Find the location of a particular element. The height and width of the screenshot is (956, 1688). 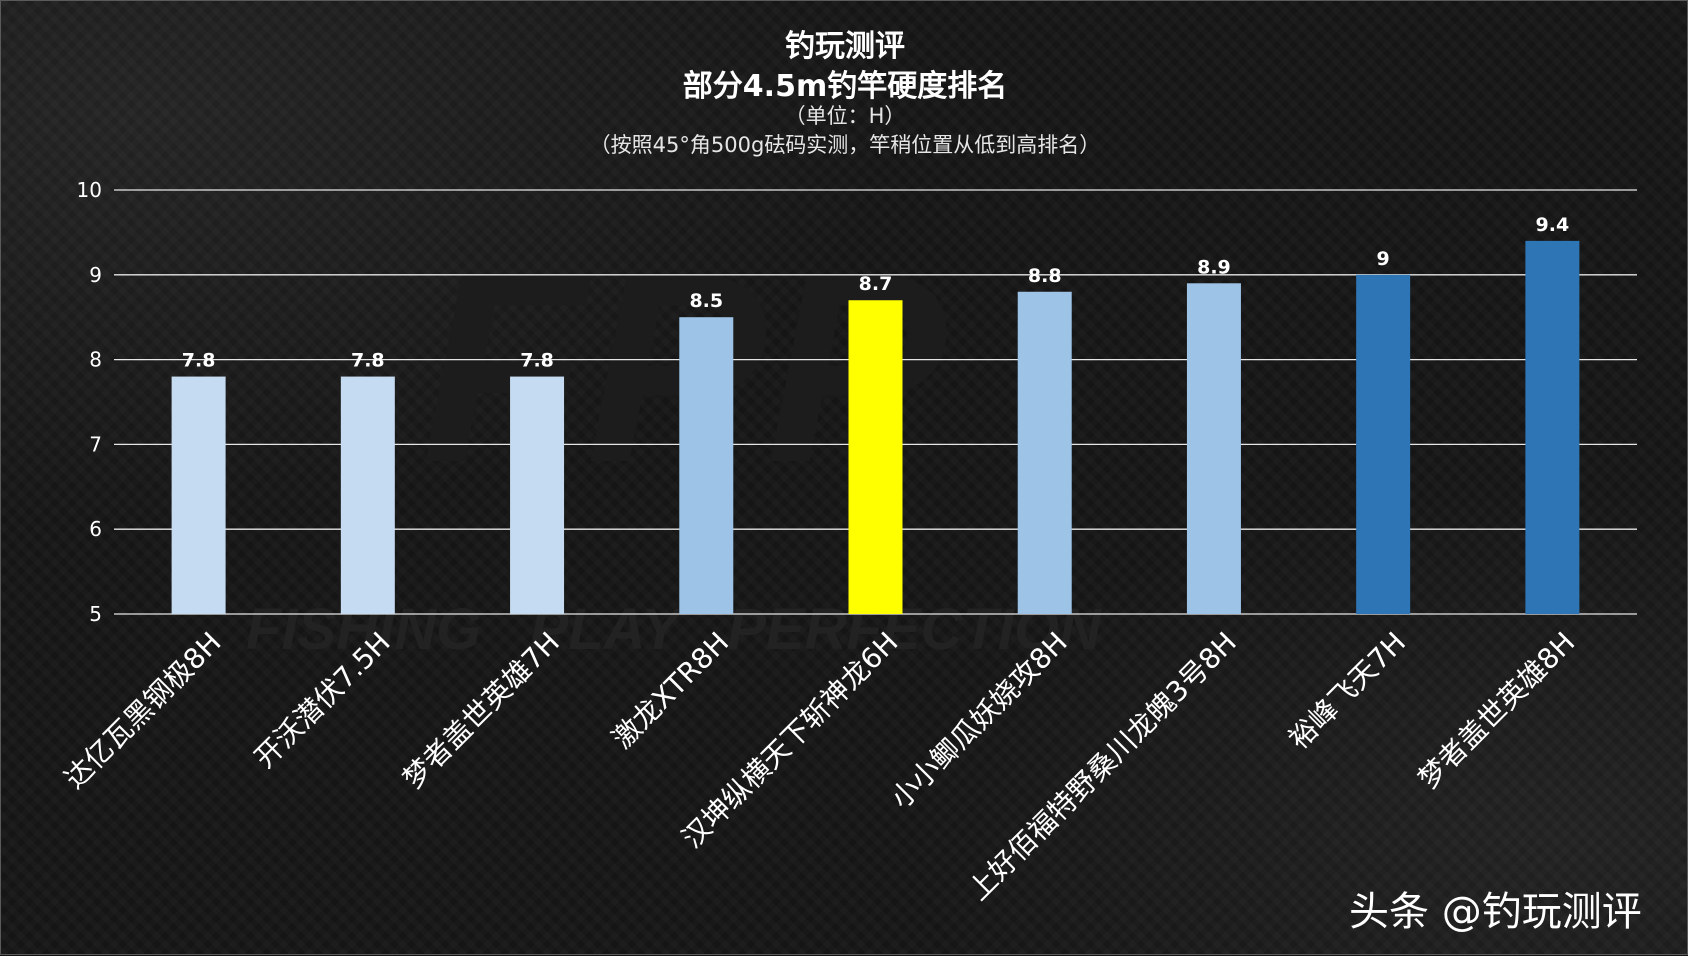

y-tick-label: 8 is located at coordinates (95, 360).